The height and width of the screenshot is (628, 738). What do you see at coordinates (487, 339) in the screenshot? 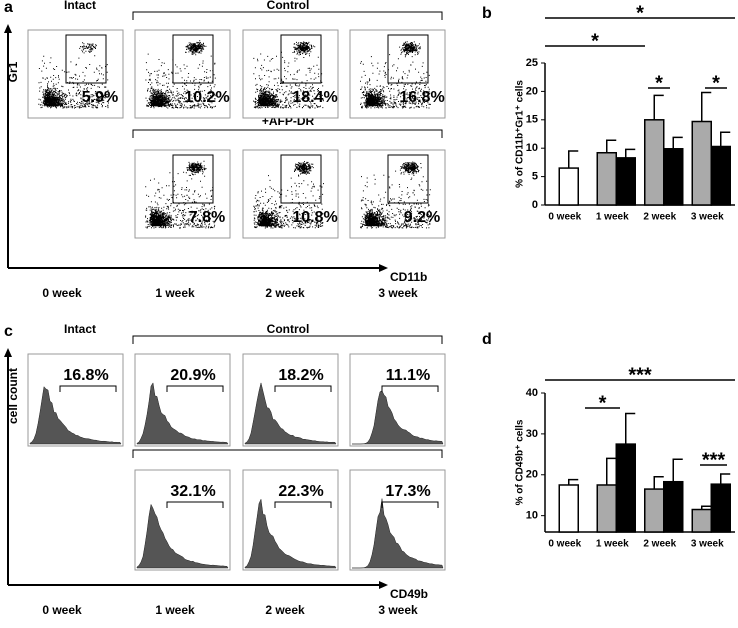
I see `panel-label: d` at bounding box center [487, 339].